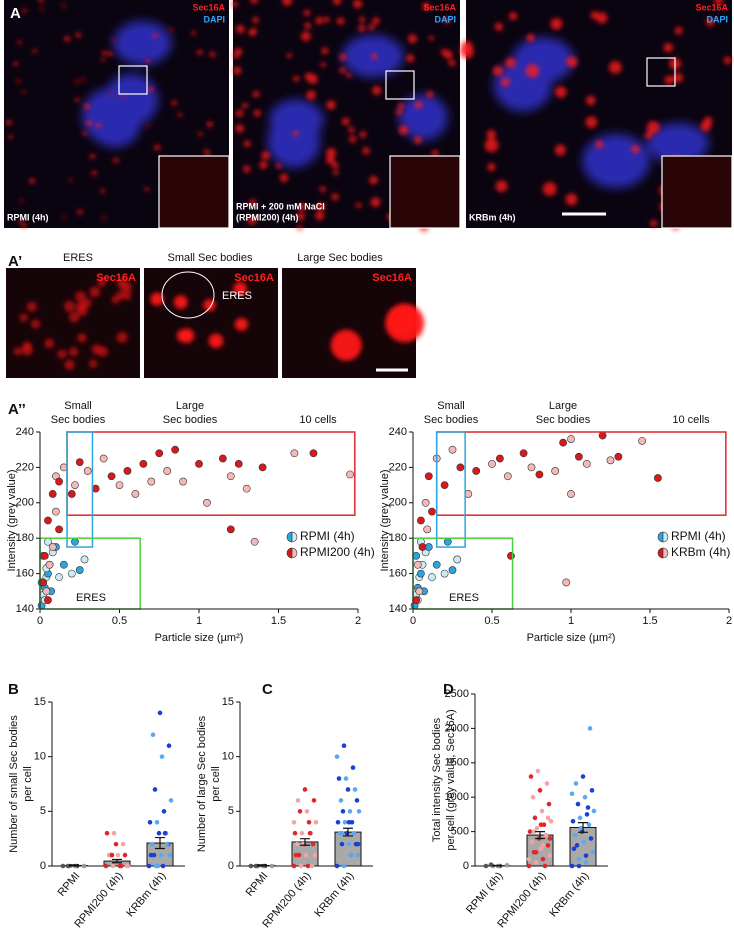 The height and width of the screenshot is (946, 734). I want to click on legend-label: RPMI200 (4h), so click(337, 552).